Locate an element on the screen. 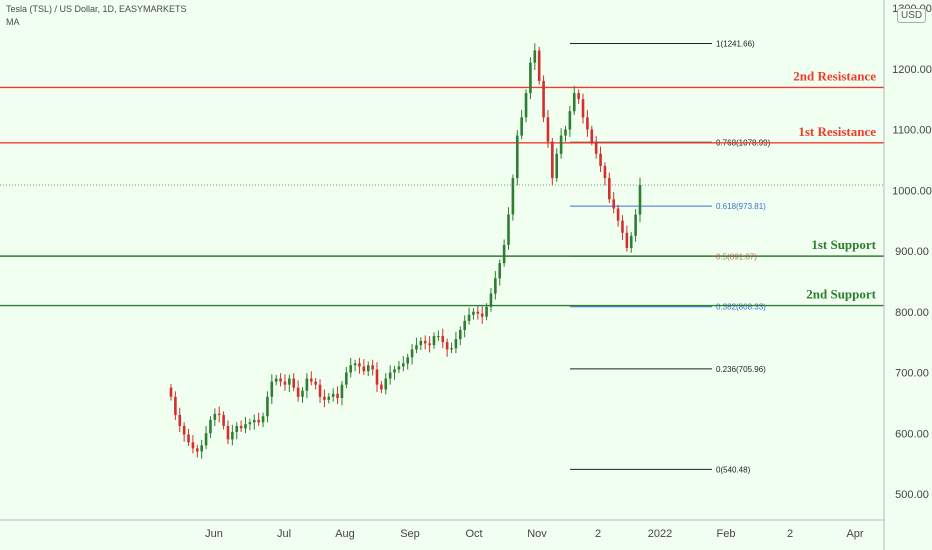  resistance-label: 2nd Resistance is located at coordinates (834, 75).